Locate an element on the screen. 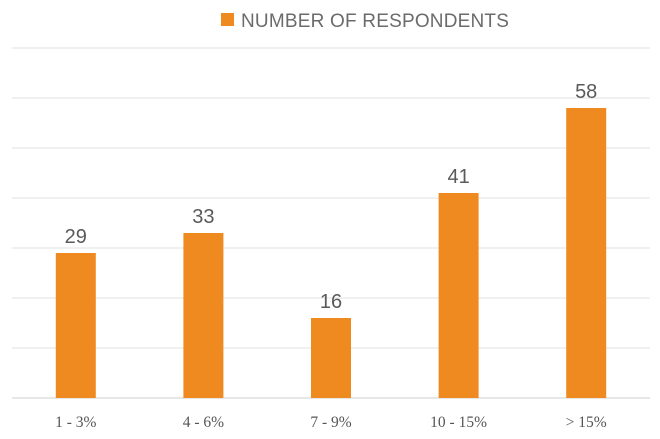  bar-value-label: 29 is located at coordinates (76, 237).